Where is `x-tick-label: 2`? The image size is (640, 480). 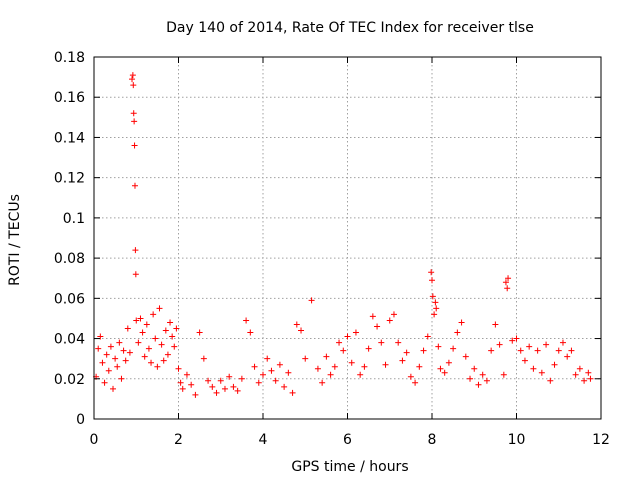 x-tick-label: 2 is located at coordinates (178, 440).